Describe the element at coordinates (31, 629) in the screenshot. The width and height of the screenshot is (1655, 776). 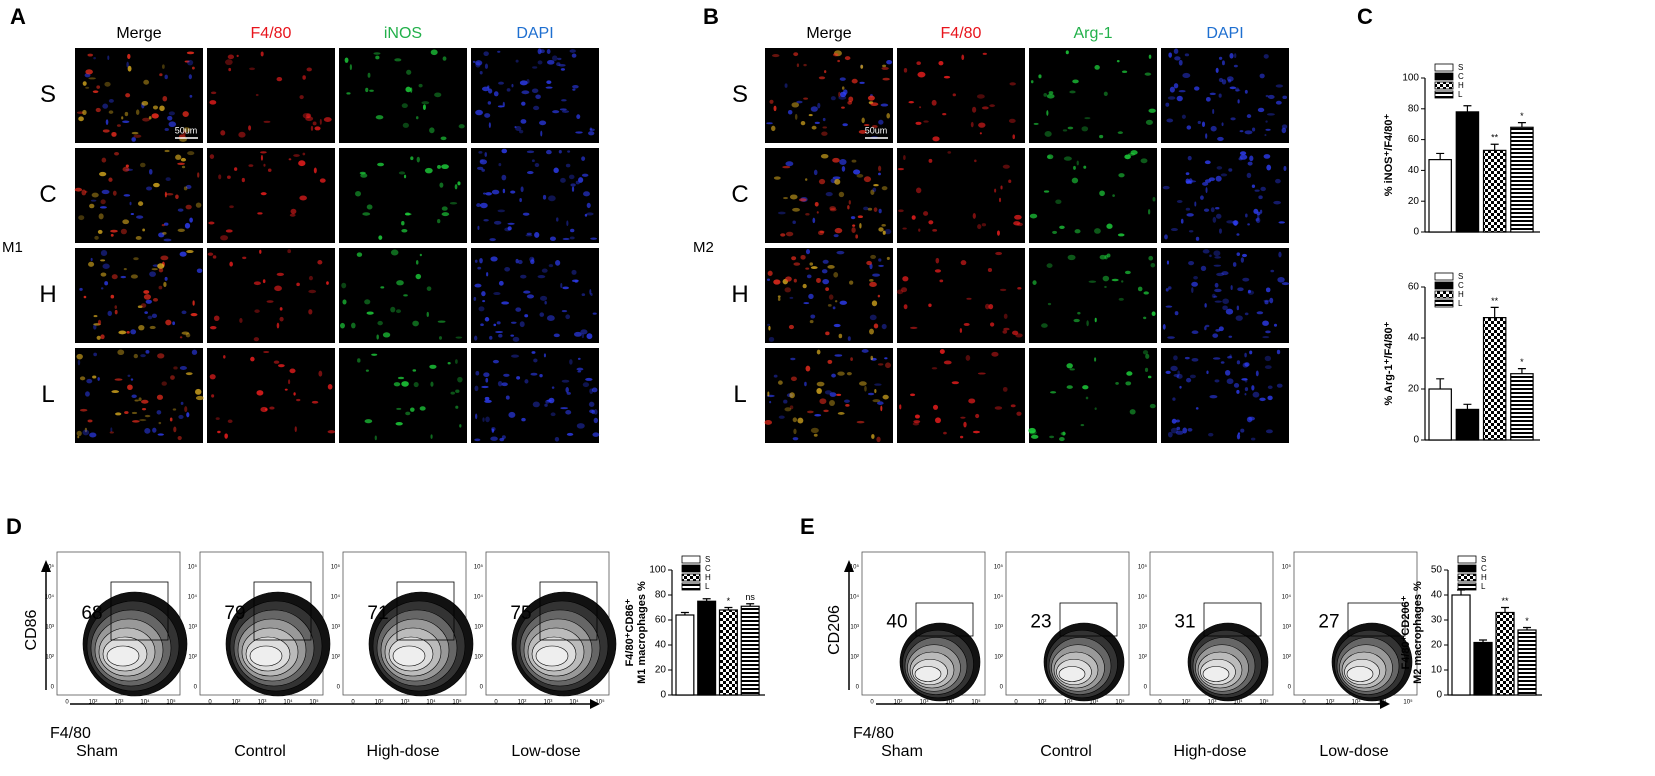
I see `y-axis-label: CD86` at that location.